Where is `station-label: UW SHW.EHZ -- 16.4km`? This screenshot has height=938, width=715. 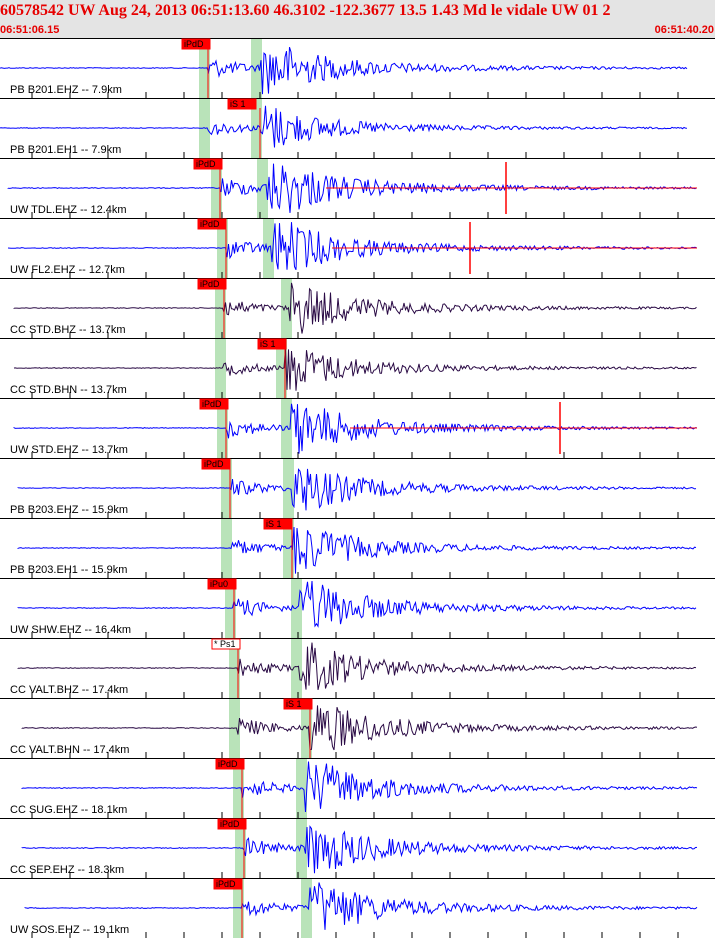
station-label: UW SHW.EHZ -- 16.4km is located at coordinates (70, 630).